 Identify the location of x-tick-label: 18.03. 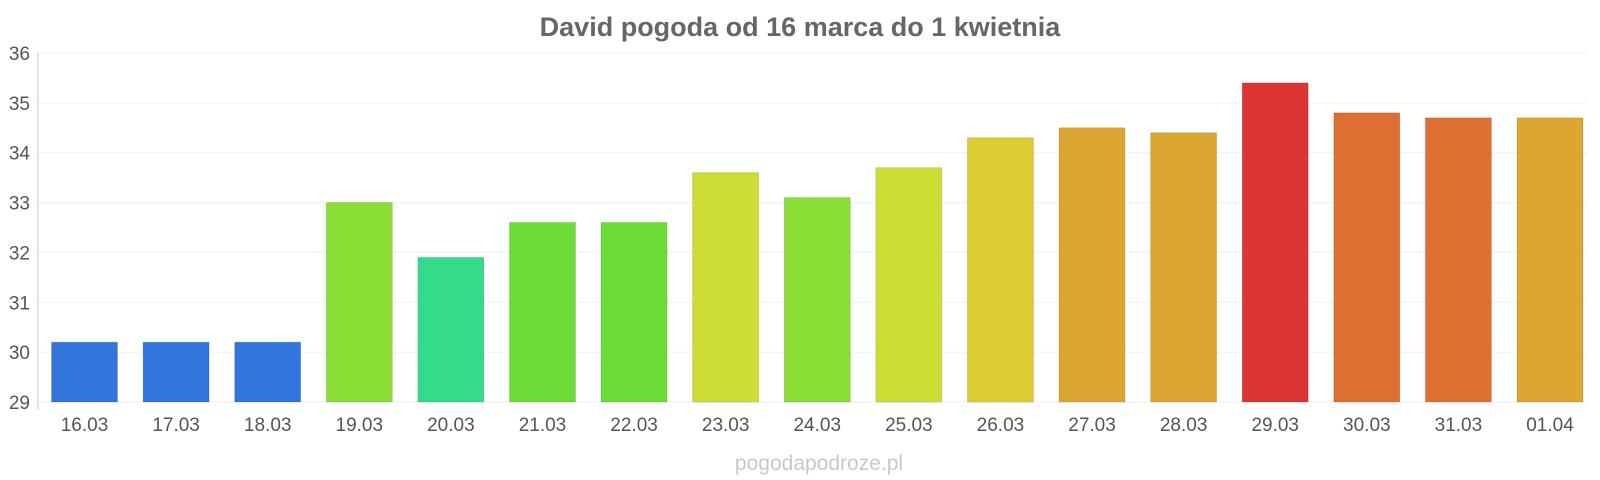
(268, 425).